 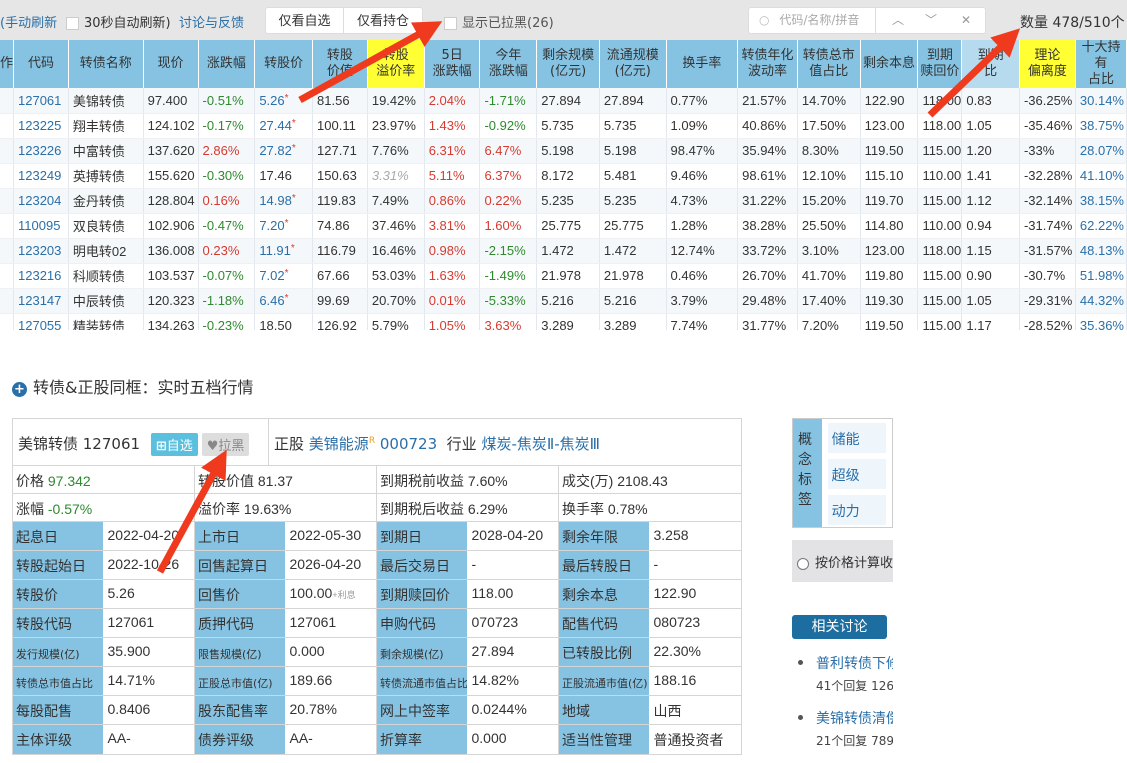 I want to click on bond-name: 精装转债, so click(x=98, y=324).